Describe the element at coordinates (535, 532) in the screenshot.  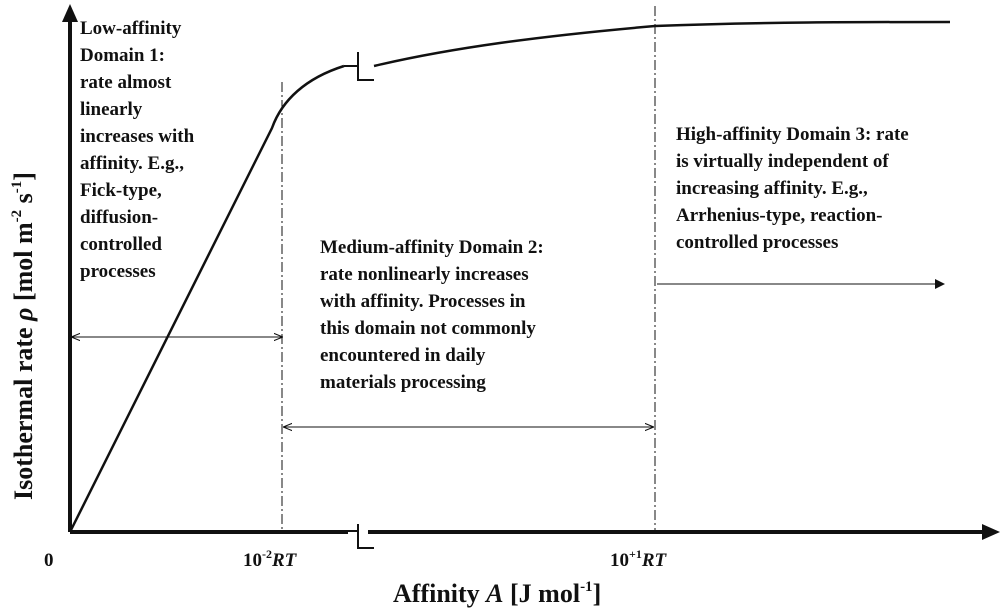
I see `x-axis` at that location.